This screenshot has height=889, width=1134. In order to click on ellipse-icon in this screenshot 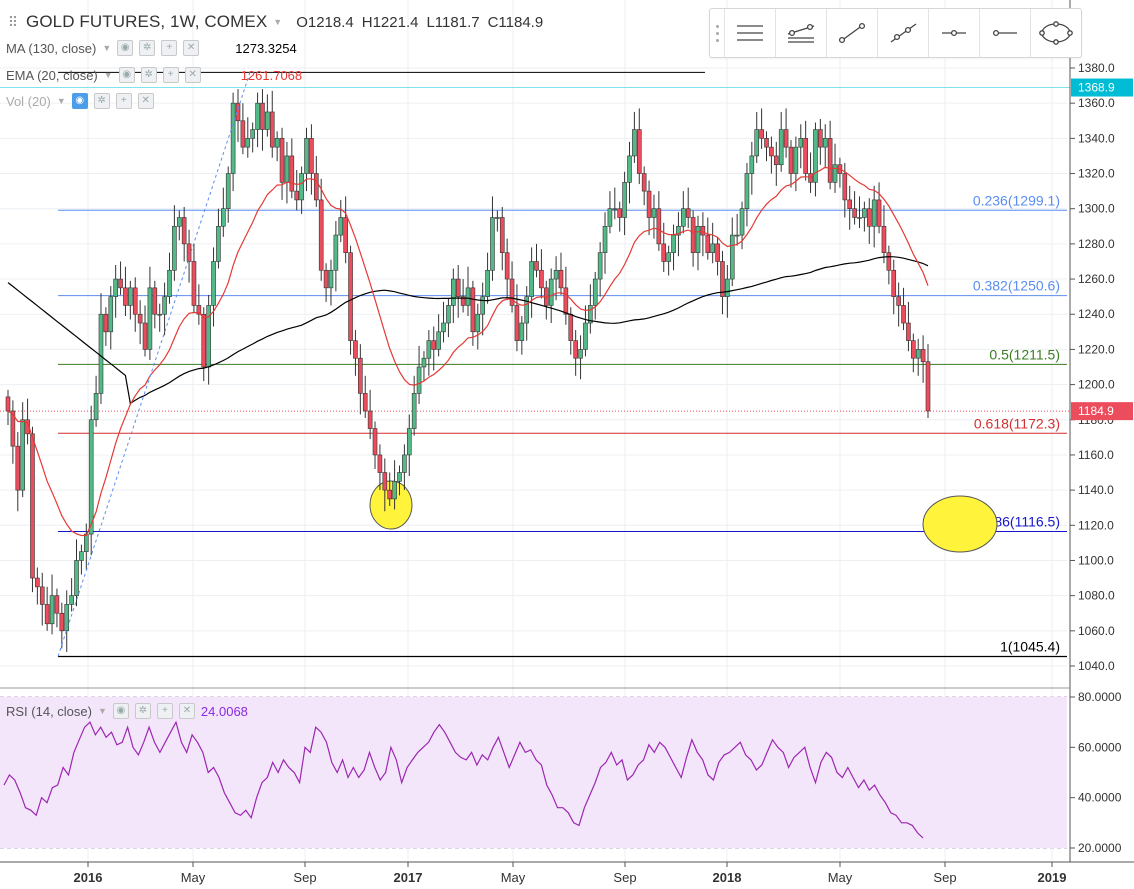, I will do `click(1056, 33)`.